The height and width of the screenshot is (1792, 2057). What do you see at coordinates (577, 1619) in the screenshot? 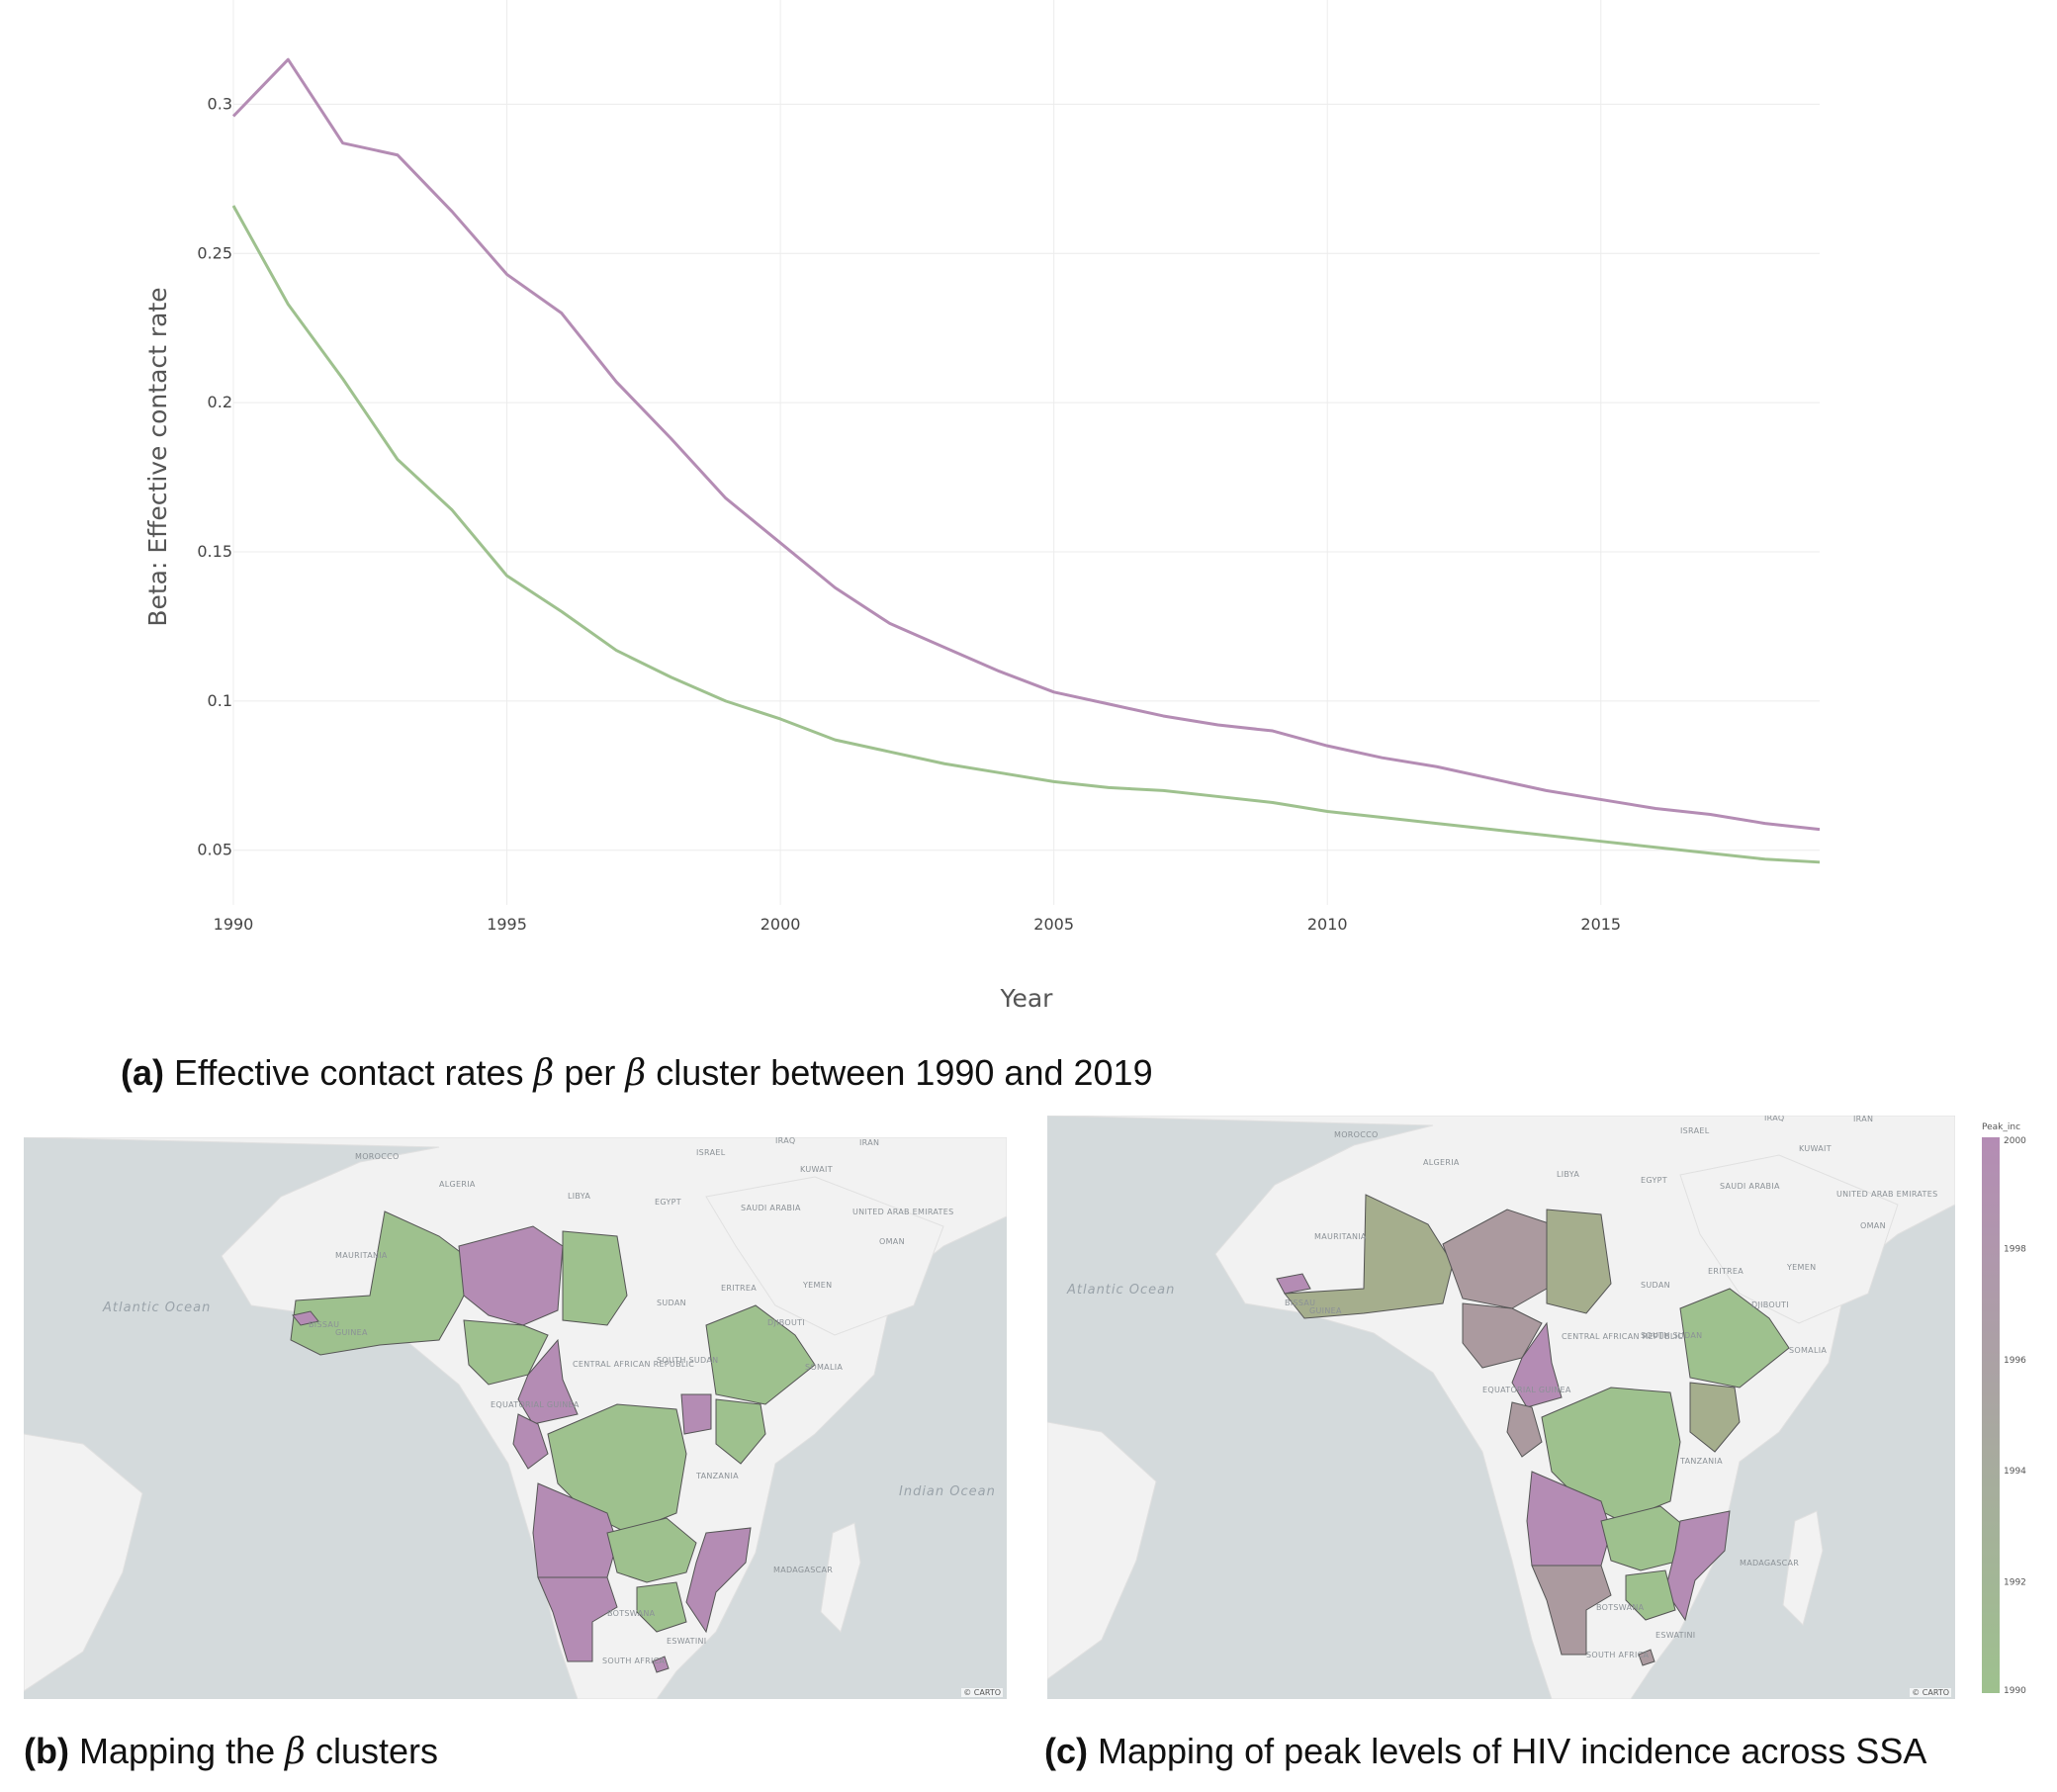
I see `region-namibia-purple` at bounding box center [577, 1619].